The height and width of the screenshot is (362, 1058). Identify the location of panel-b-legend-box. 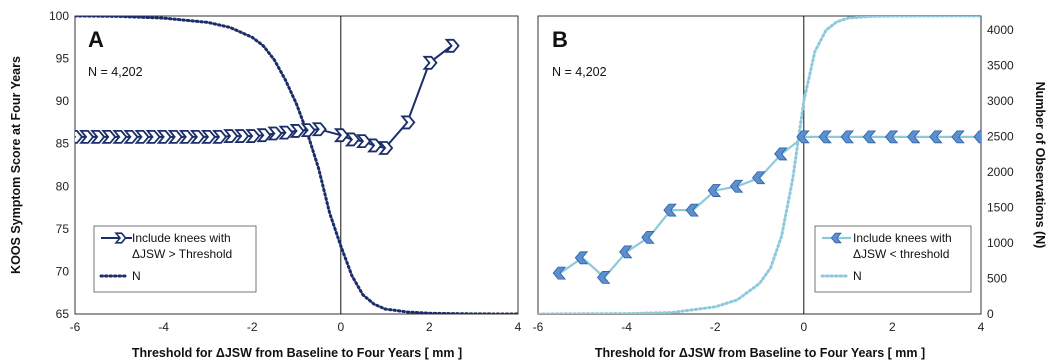
(893, 259).